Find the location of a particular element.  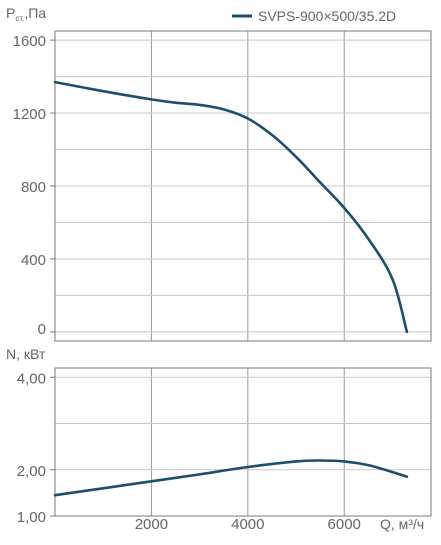

pressure-axis-label-unit: ,Па is located at coordinates (35, 13).